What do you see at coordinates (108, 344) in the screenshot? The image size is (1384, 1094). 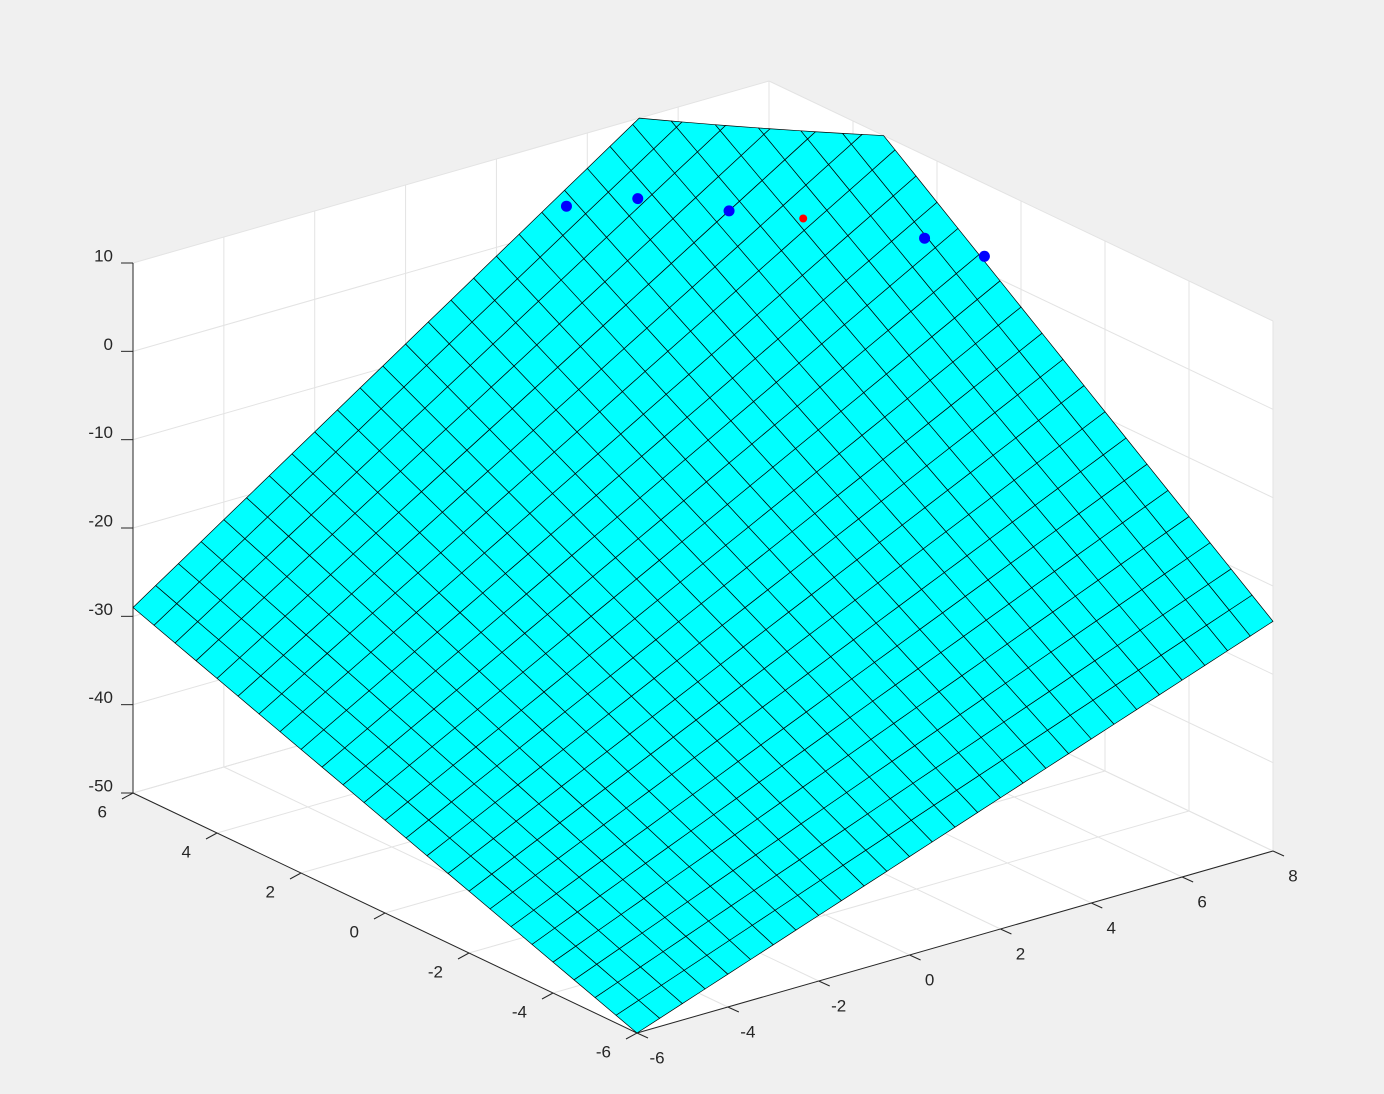 I see `z-tick-label: 0` at bounding box center [108, 344].